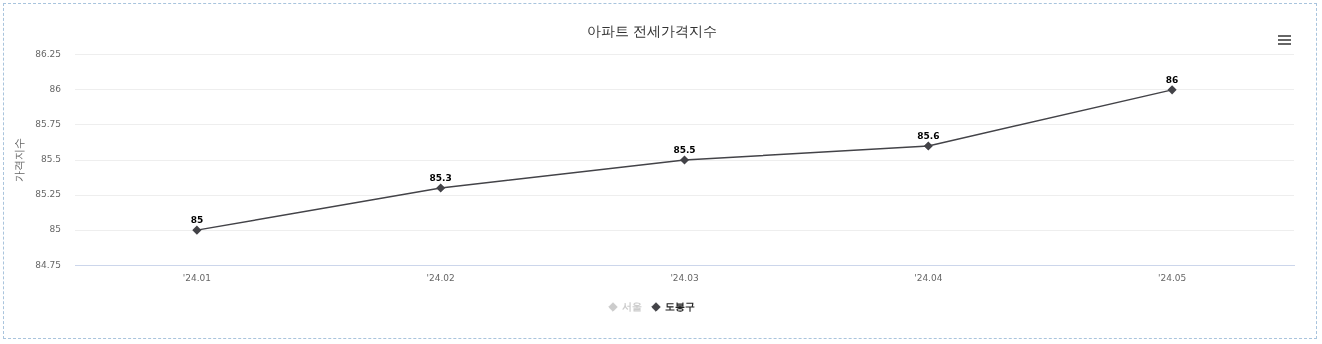 The height and width of the screenshot is (344, 1322). Describe the element at coordinates (928, 277) in the screenshot. I see `x-tick-label: '24.04` at that location.